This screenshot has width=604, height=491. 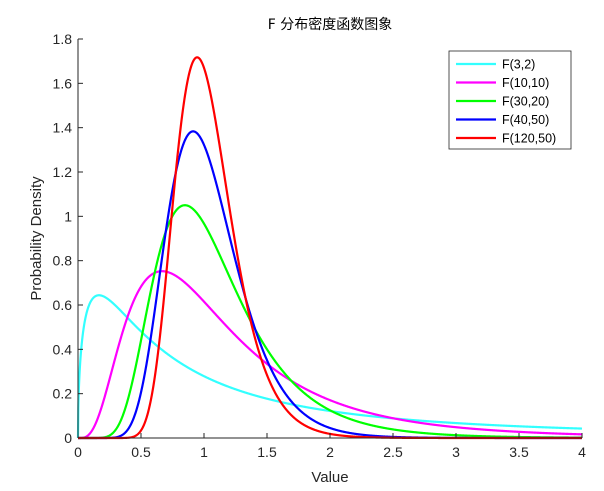 I want to click on y-tick-label: 0.8, so click(x=63, y=261).